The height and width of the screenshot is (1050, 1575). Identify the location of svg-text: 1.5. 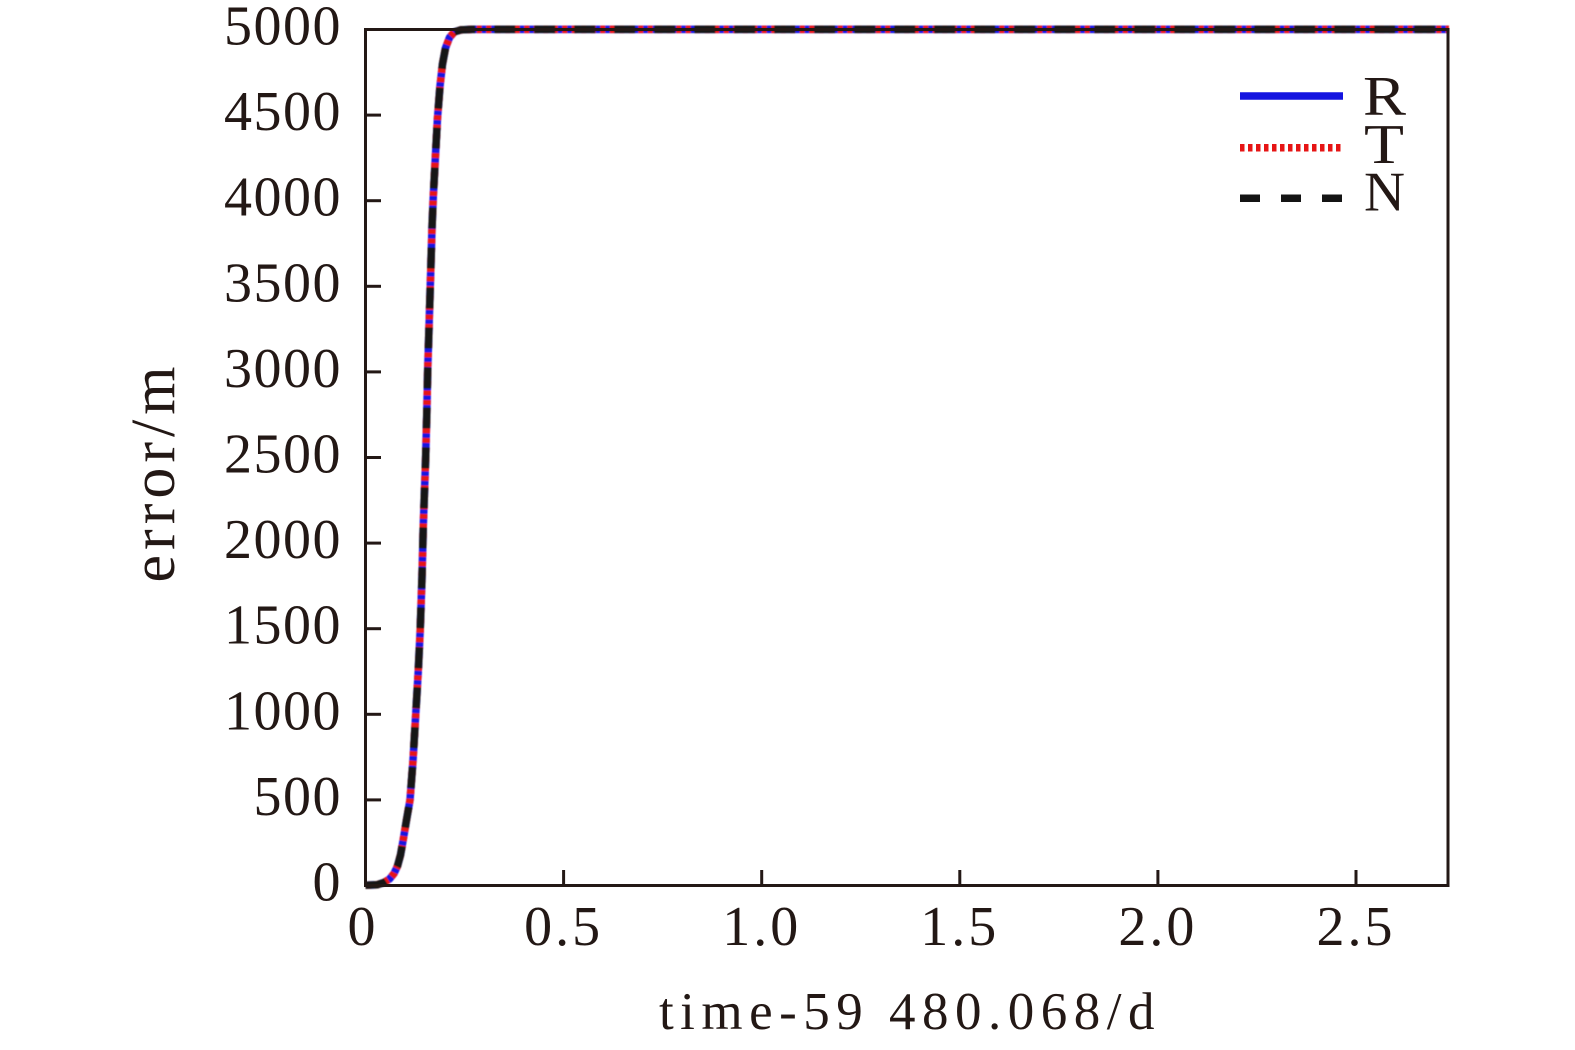
(959, 927).